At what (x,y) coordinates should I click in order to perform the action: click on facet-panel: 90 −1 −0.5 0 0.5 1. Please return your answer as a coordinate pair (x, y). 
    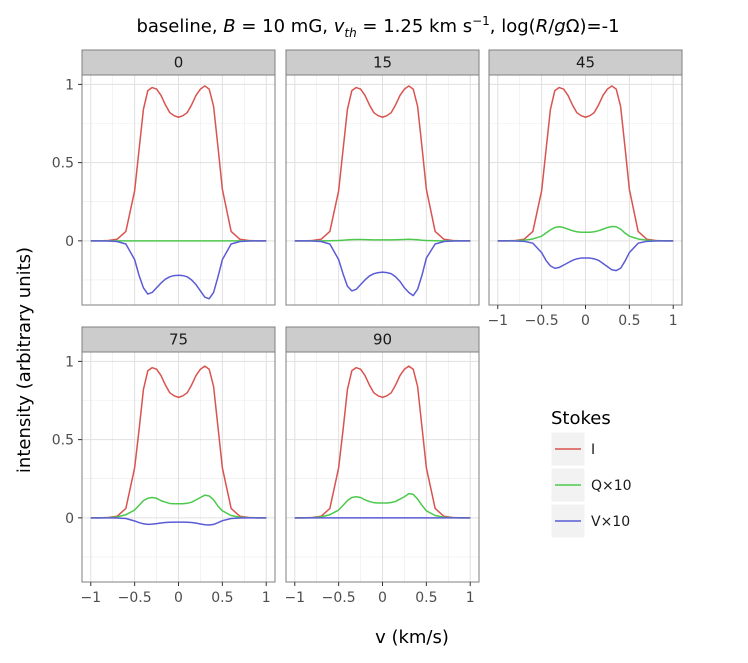
    Looking at the image, I should click on (382, 466).